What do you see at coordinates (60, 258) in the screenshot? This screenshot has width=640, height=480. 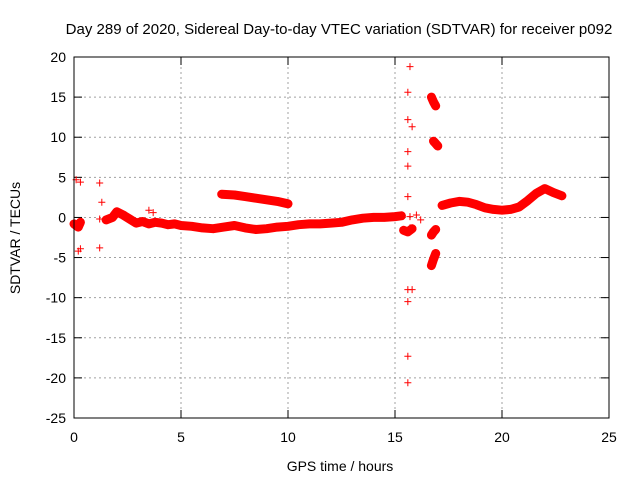 I see `y-tick-label: -5` at bounding box center [60, 258].